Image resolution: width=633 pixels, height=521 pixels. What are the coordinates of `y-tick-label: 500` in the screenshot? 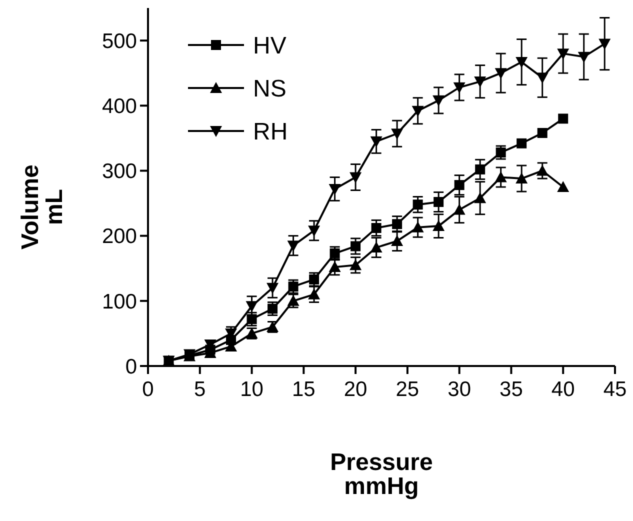 It's located at (119, 41).